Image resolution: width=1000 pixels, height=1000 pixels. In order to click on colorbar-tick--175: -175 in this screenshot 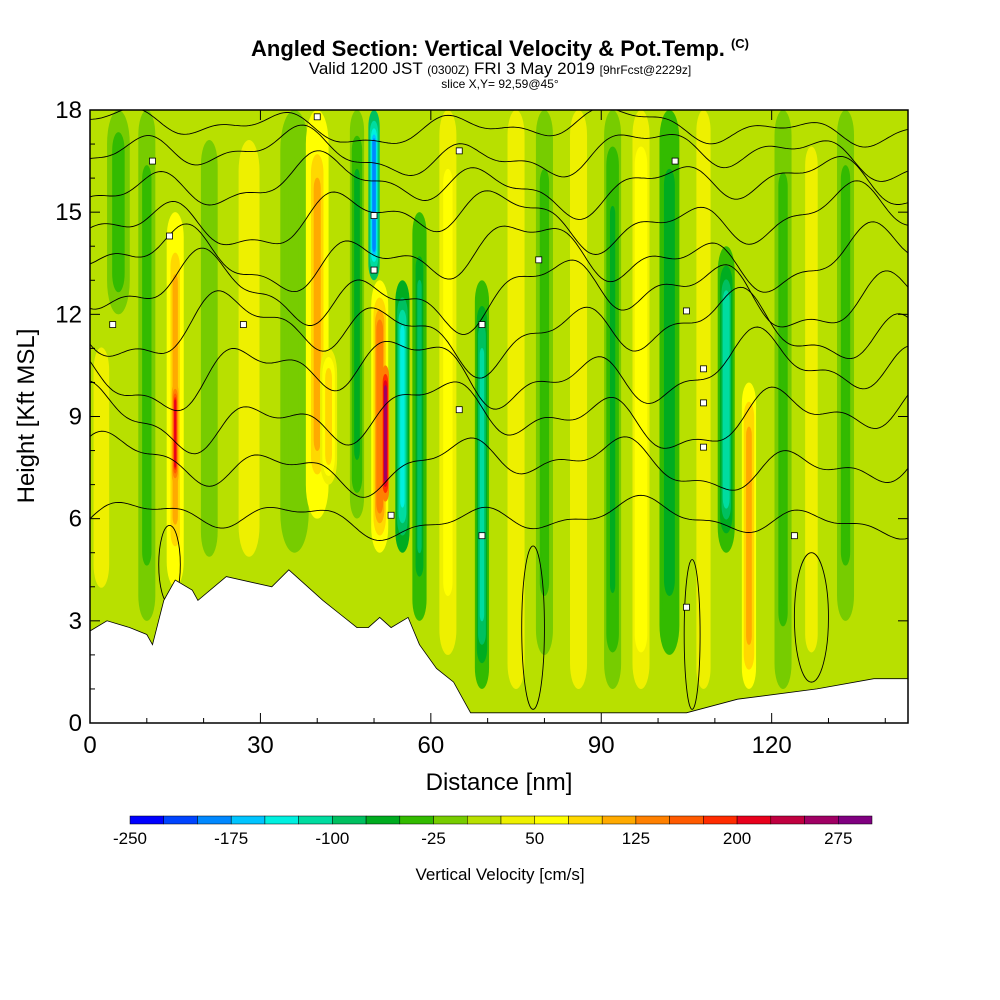, I will do `click(231, 838)`.